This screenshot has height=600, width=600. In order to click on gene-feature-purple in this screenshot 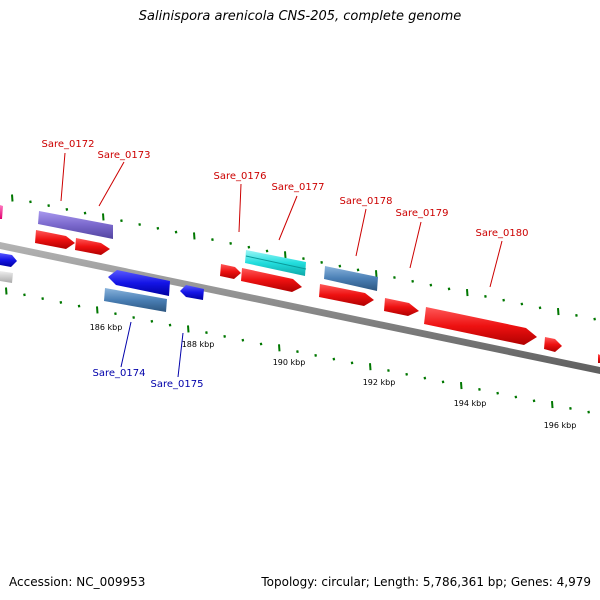, I will do `click(75, 225)`.